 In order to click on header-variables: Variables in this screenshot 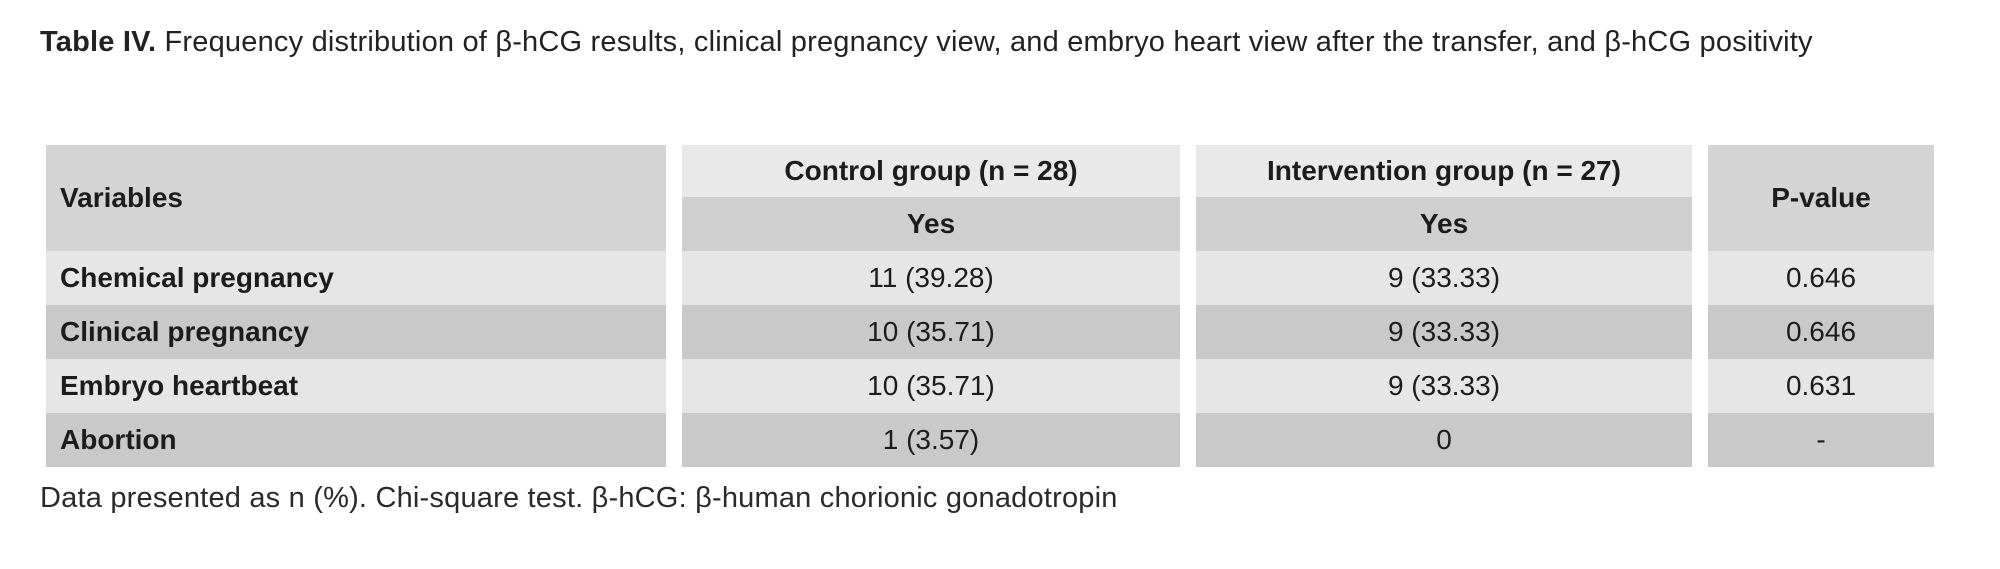, I will do `click(356, 198)`.